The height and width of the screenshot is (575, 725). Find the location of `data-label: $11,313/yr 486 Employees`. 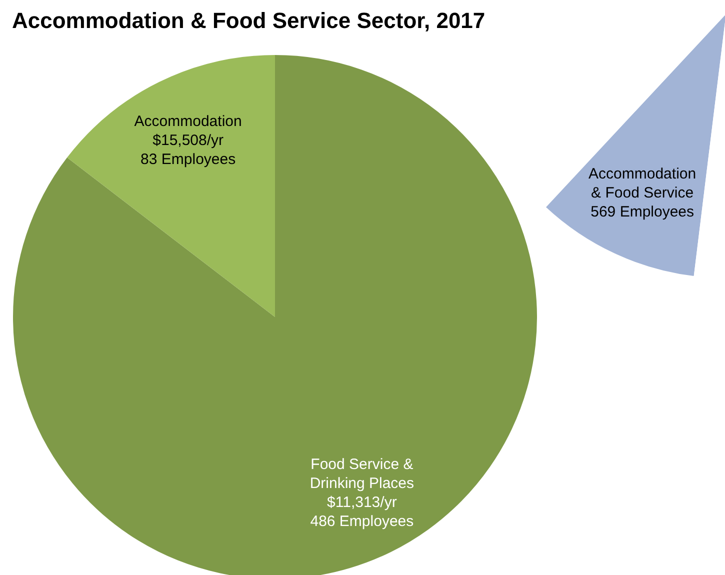

data-label: $11,313/yr 486 Employees is located at coordinates (362, 512).